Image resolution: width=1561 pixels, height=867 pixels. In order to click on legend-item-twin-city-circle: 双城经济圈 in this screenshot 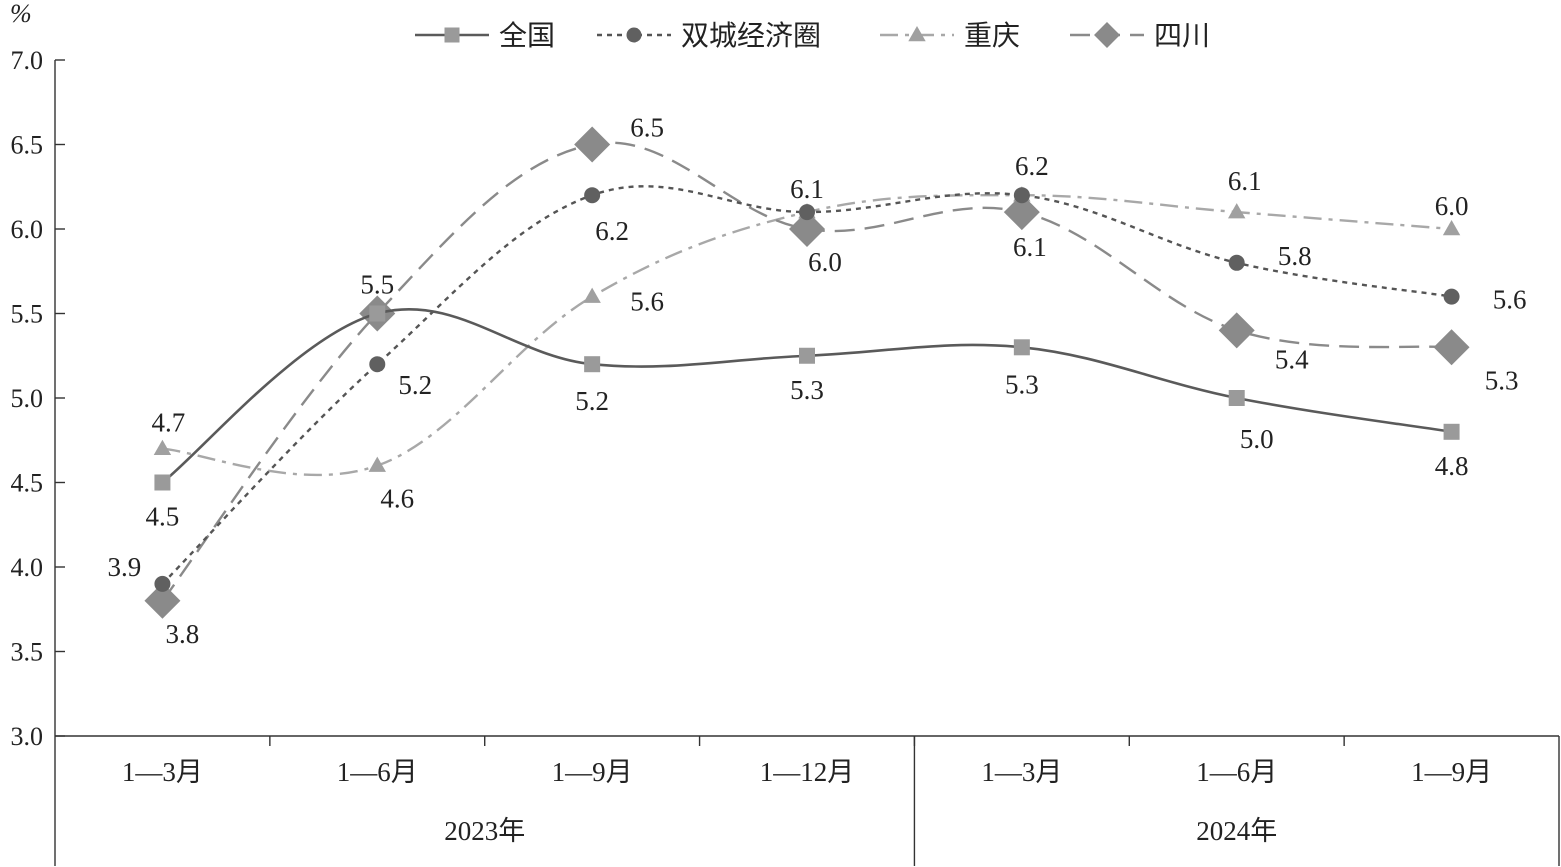, I will do `click(709, 36)`.